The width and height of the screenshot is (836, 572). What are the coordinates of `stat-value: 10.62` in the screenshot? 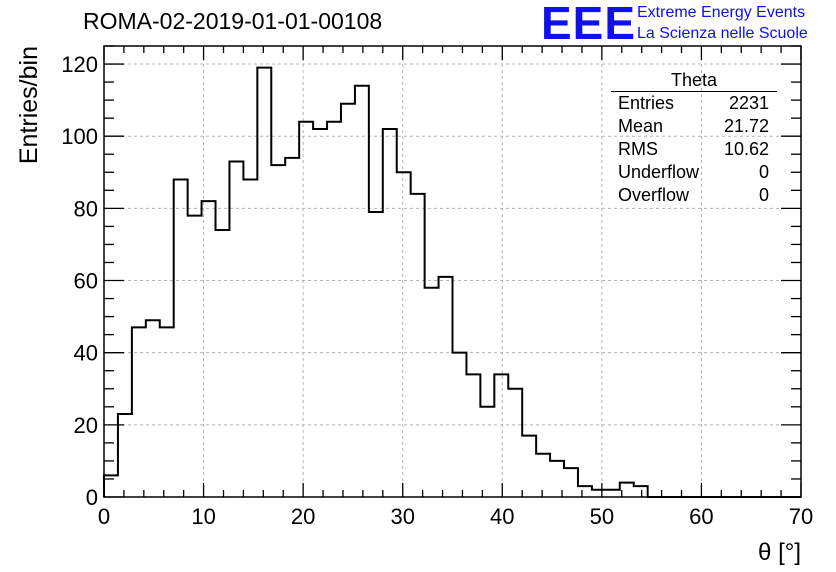 It's located at (746, 149).